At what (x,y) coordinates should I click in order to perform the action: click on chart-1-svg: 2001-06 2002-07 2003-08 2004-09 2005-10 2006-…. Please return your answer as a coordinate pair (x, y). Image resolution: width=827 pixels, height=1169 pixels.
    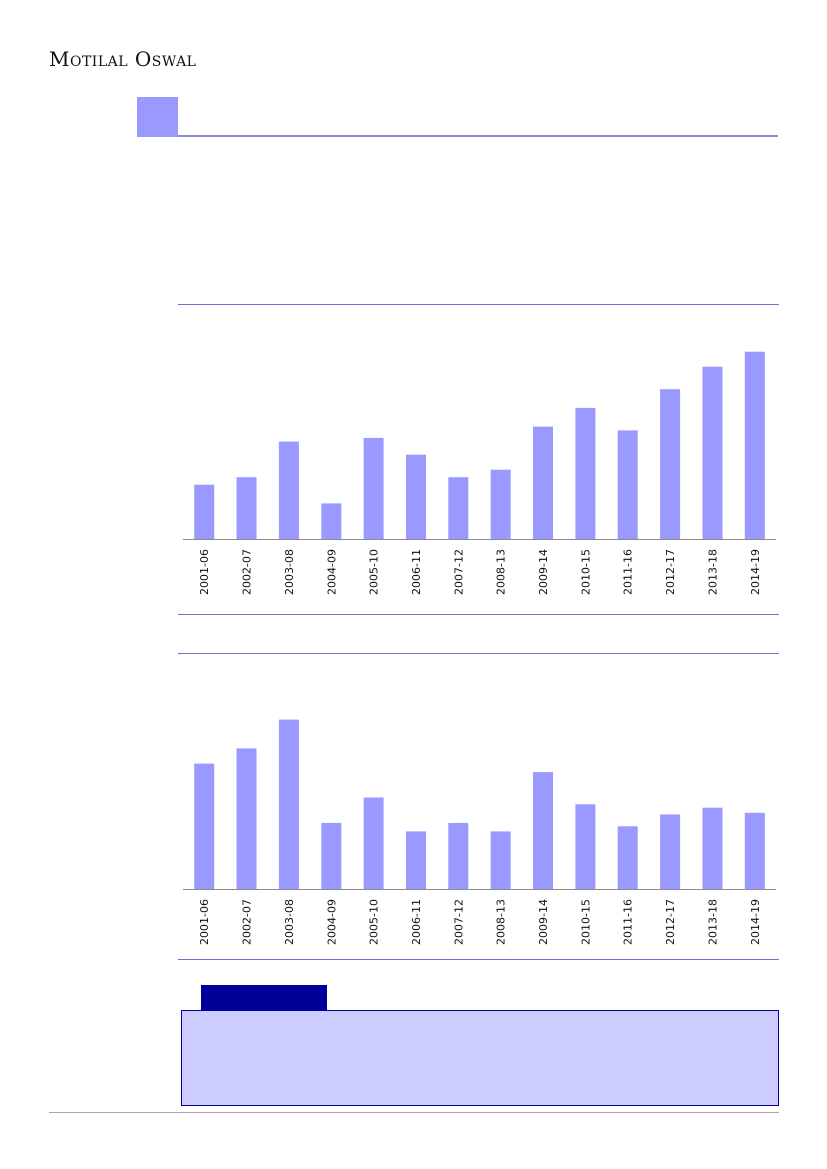
    Looking at the image, I should click on (479, 473).